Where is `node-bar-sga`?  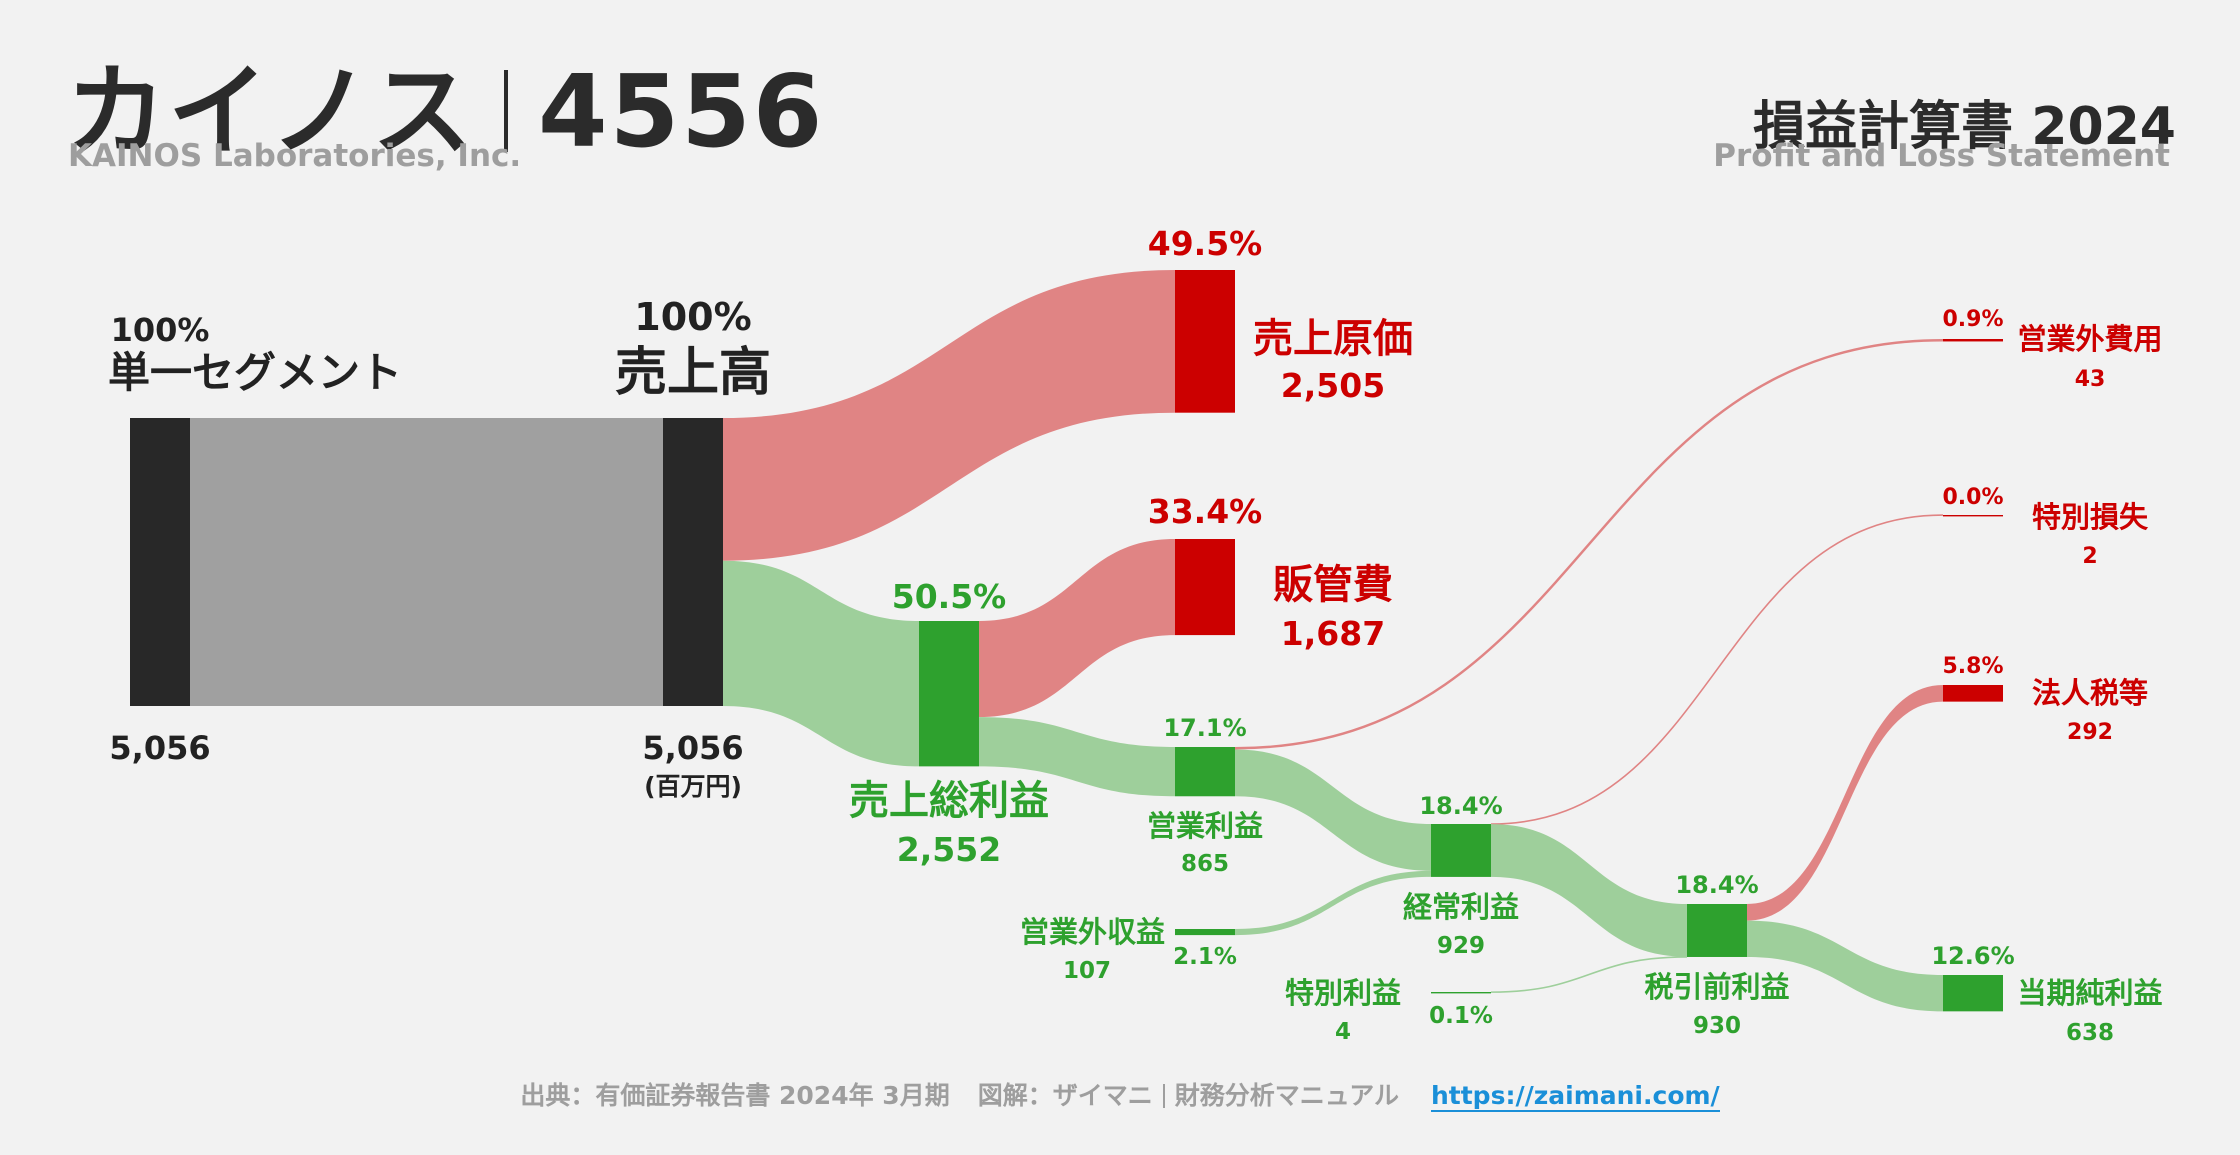
node-bar-sga is located at coordinates (1205, 587).